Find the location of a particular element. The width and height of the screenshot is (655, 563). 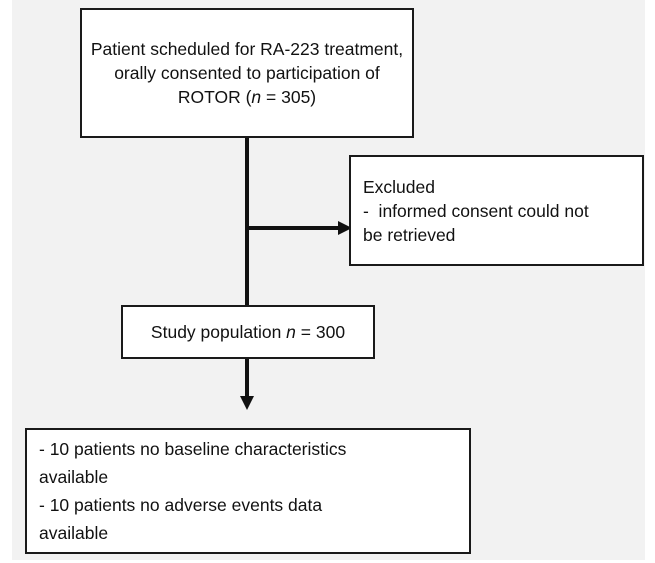

node-text: Study population is located at coordinates (218, 332).